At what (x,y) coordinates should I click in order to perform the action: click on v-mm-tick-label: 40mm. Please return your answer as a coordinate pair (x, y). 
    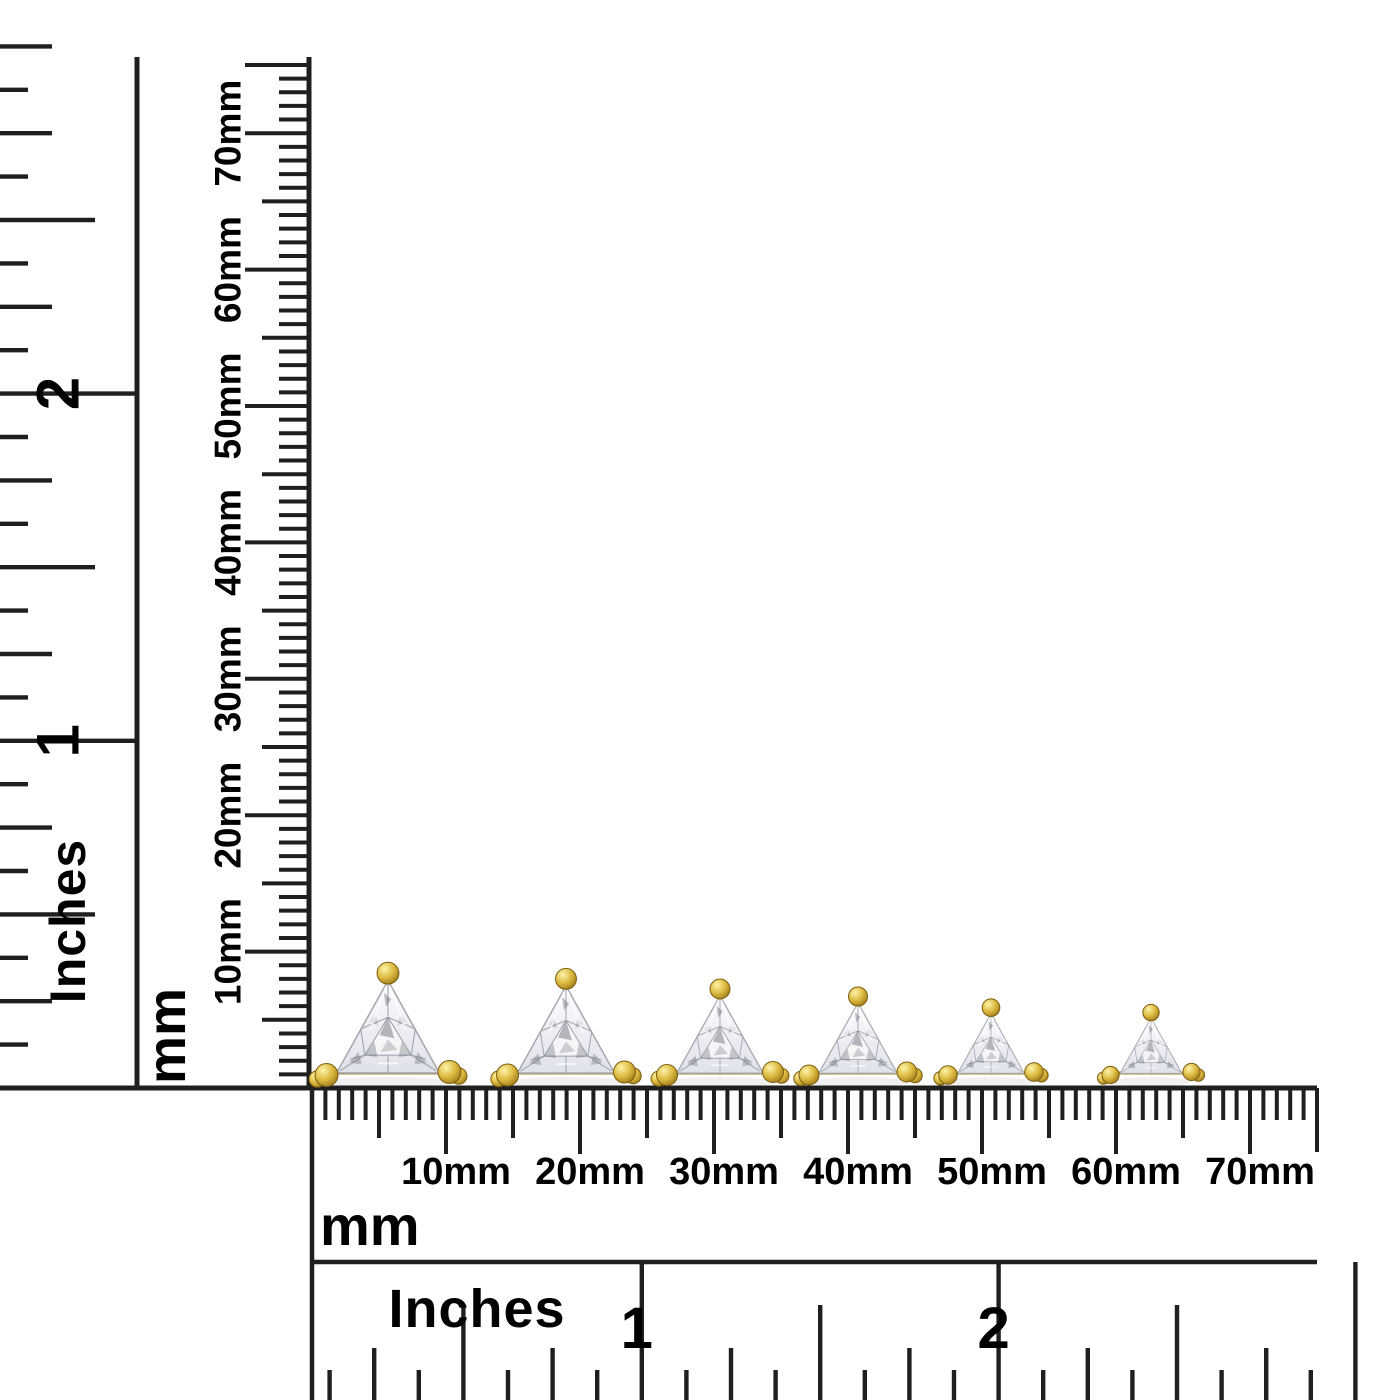
    Looking at the image, I should click on (228, 542).